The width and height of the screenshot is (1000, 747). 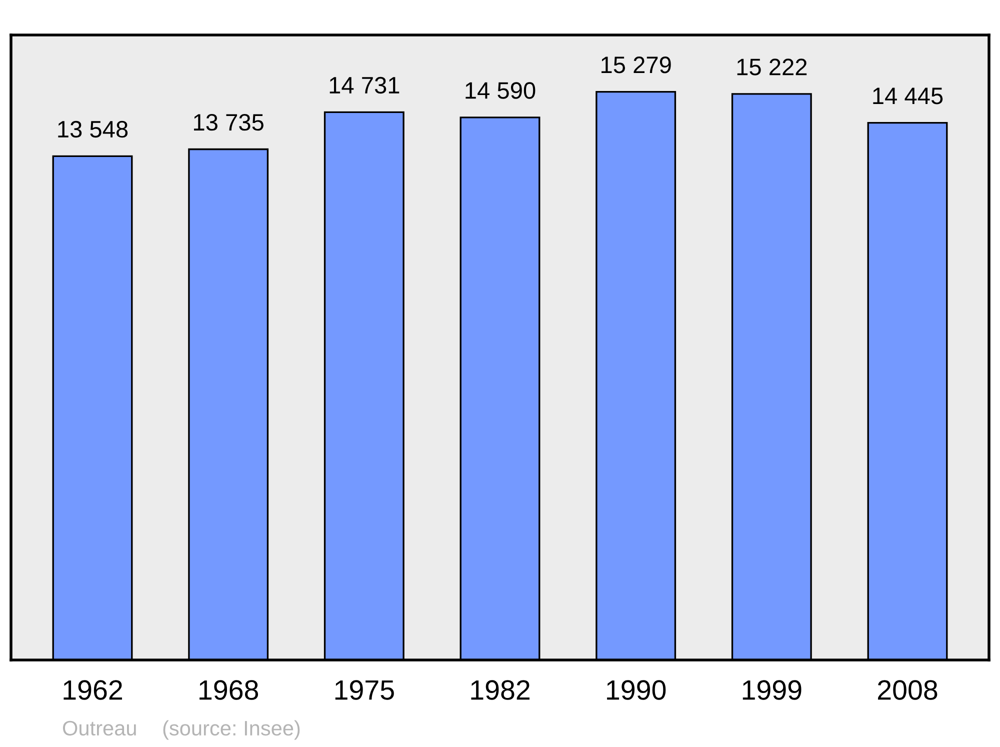 What do you see at coordinates (500, 690) in the screenshot?
I see `x-tick-label: 1982` at bounding box center [500, 690].